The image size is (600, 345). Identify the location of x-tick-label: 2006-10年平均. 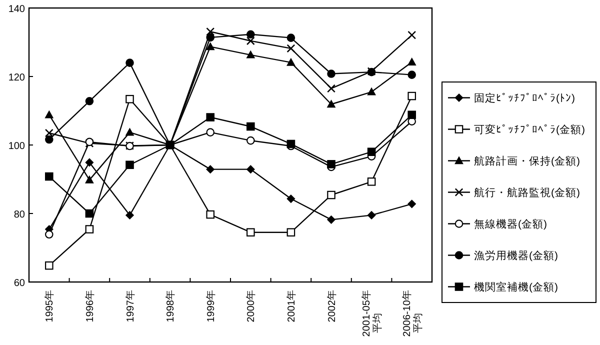
(412, 313).